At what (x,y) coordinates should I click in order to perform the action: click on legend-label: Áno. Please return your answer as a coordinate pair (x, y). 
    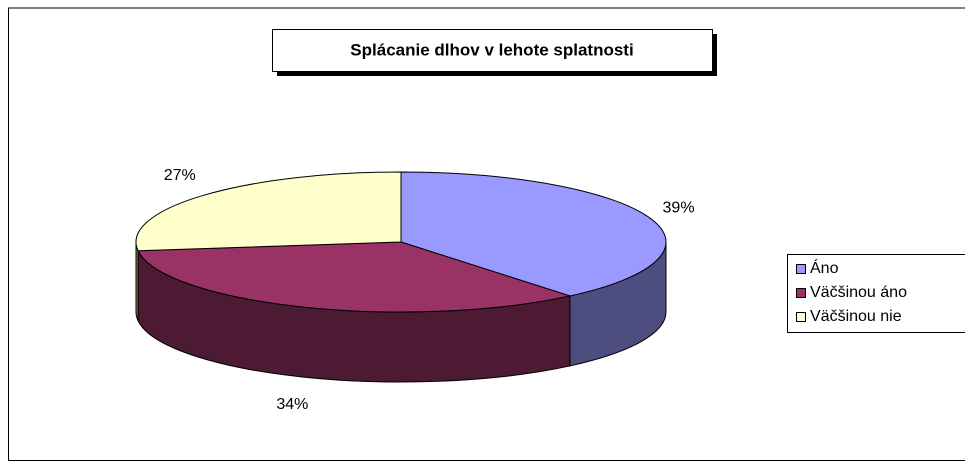
    Looking at the image, I should click on (824, 267).